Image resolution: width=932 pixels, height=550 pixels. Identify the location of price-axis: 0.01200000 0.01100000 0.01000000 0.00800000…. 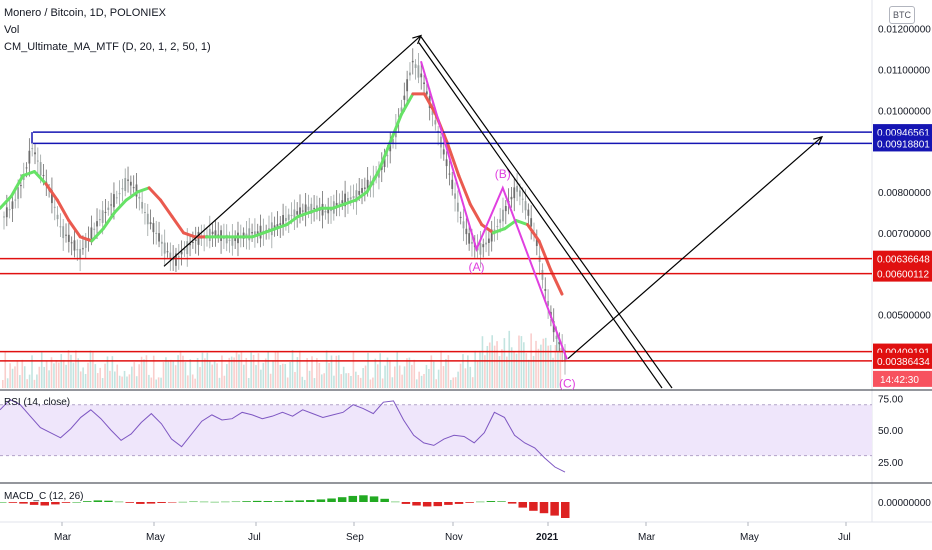
(904, 173).